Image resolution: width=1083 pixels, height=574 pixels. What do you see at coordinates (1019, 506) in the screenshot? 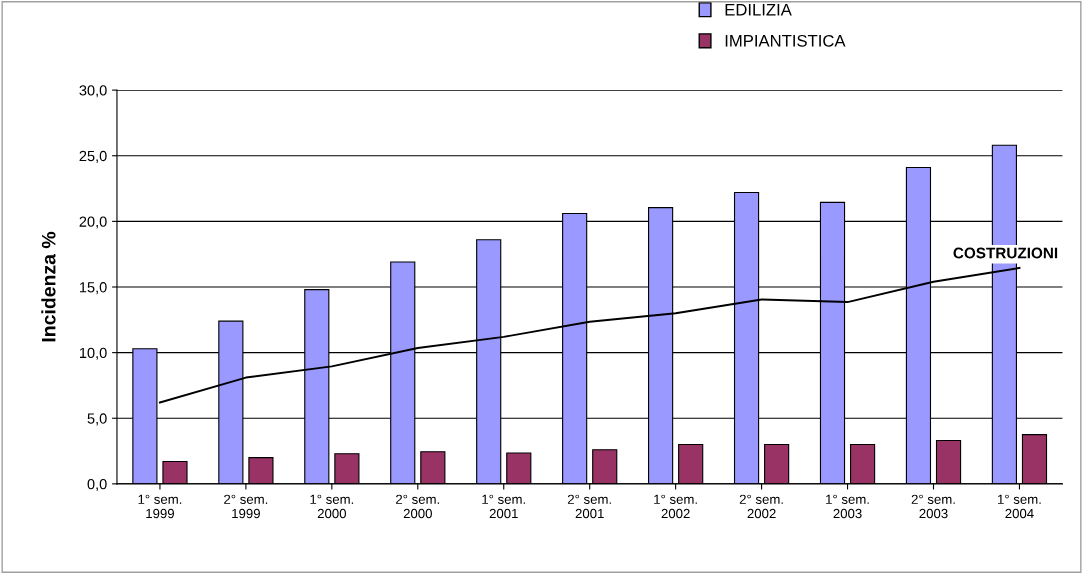
I see `x-tick-label: 1° sem. 2004` at bounding box center [1019, 506].